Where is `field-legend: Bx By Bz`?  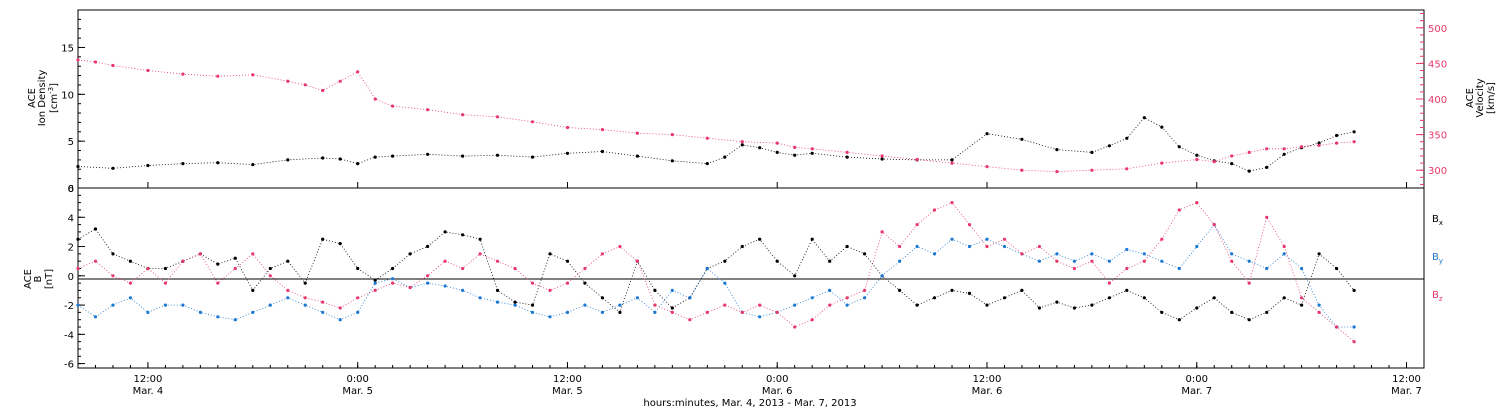 field-legend: Bx By Bz is located at coordinates (1437, 258).